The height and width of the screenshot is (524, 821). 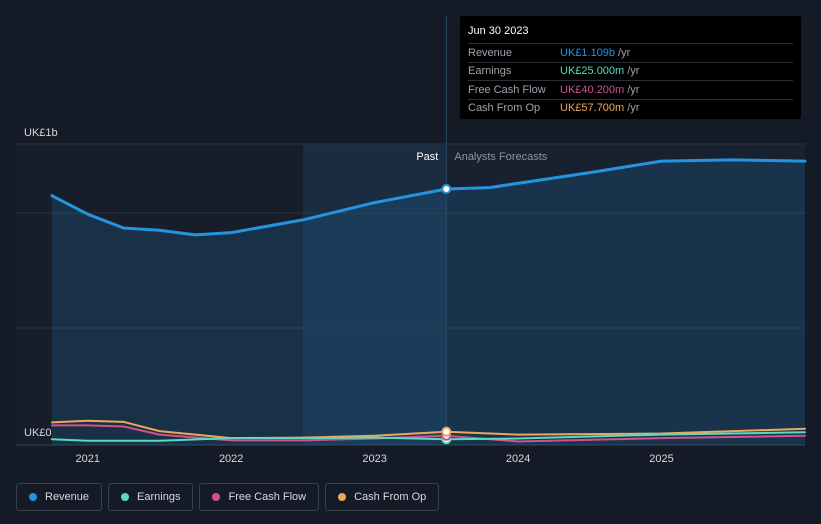 I want to click on tooltip-date: Jun 30 2023, so click(x=498, y=31).